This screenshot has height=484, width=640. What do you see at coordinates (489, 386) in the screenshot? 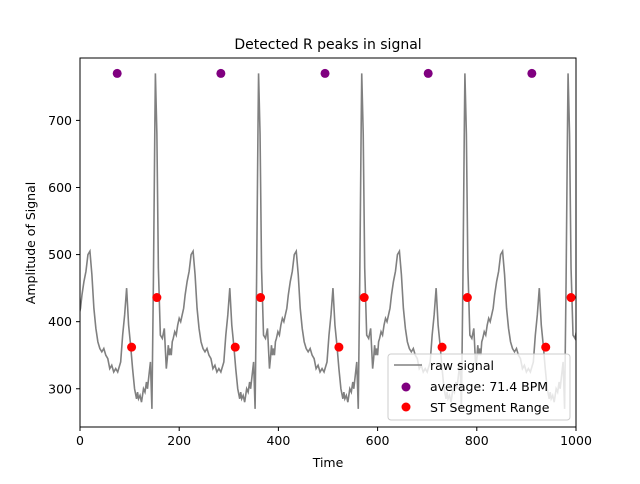
I see `legend-bpm-label: average: 71.4 BPM` at bounding box center [489, 386].